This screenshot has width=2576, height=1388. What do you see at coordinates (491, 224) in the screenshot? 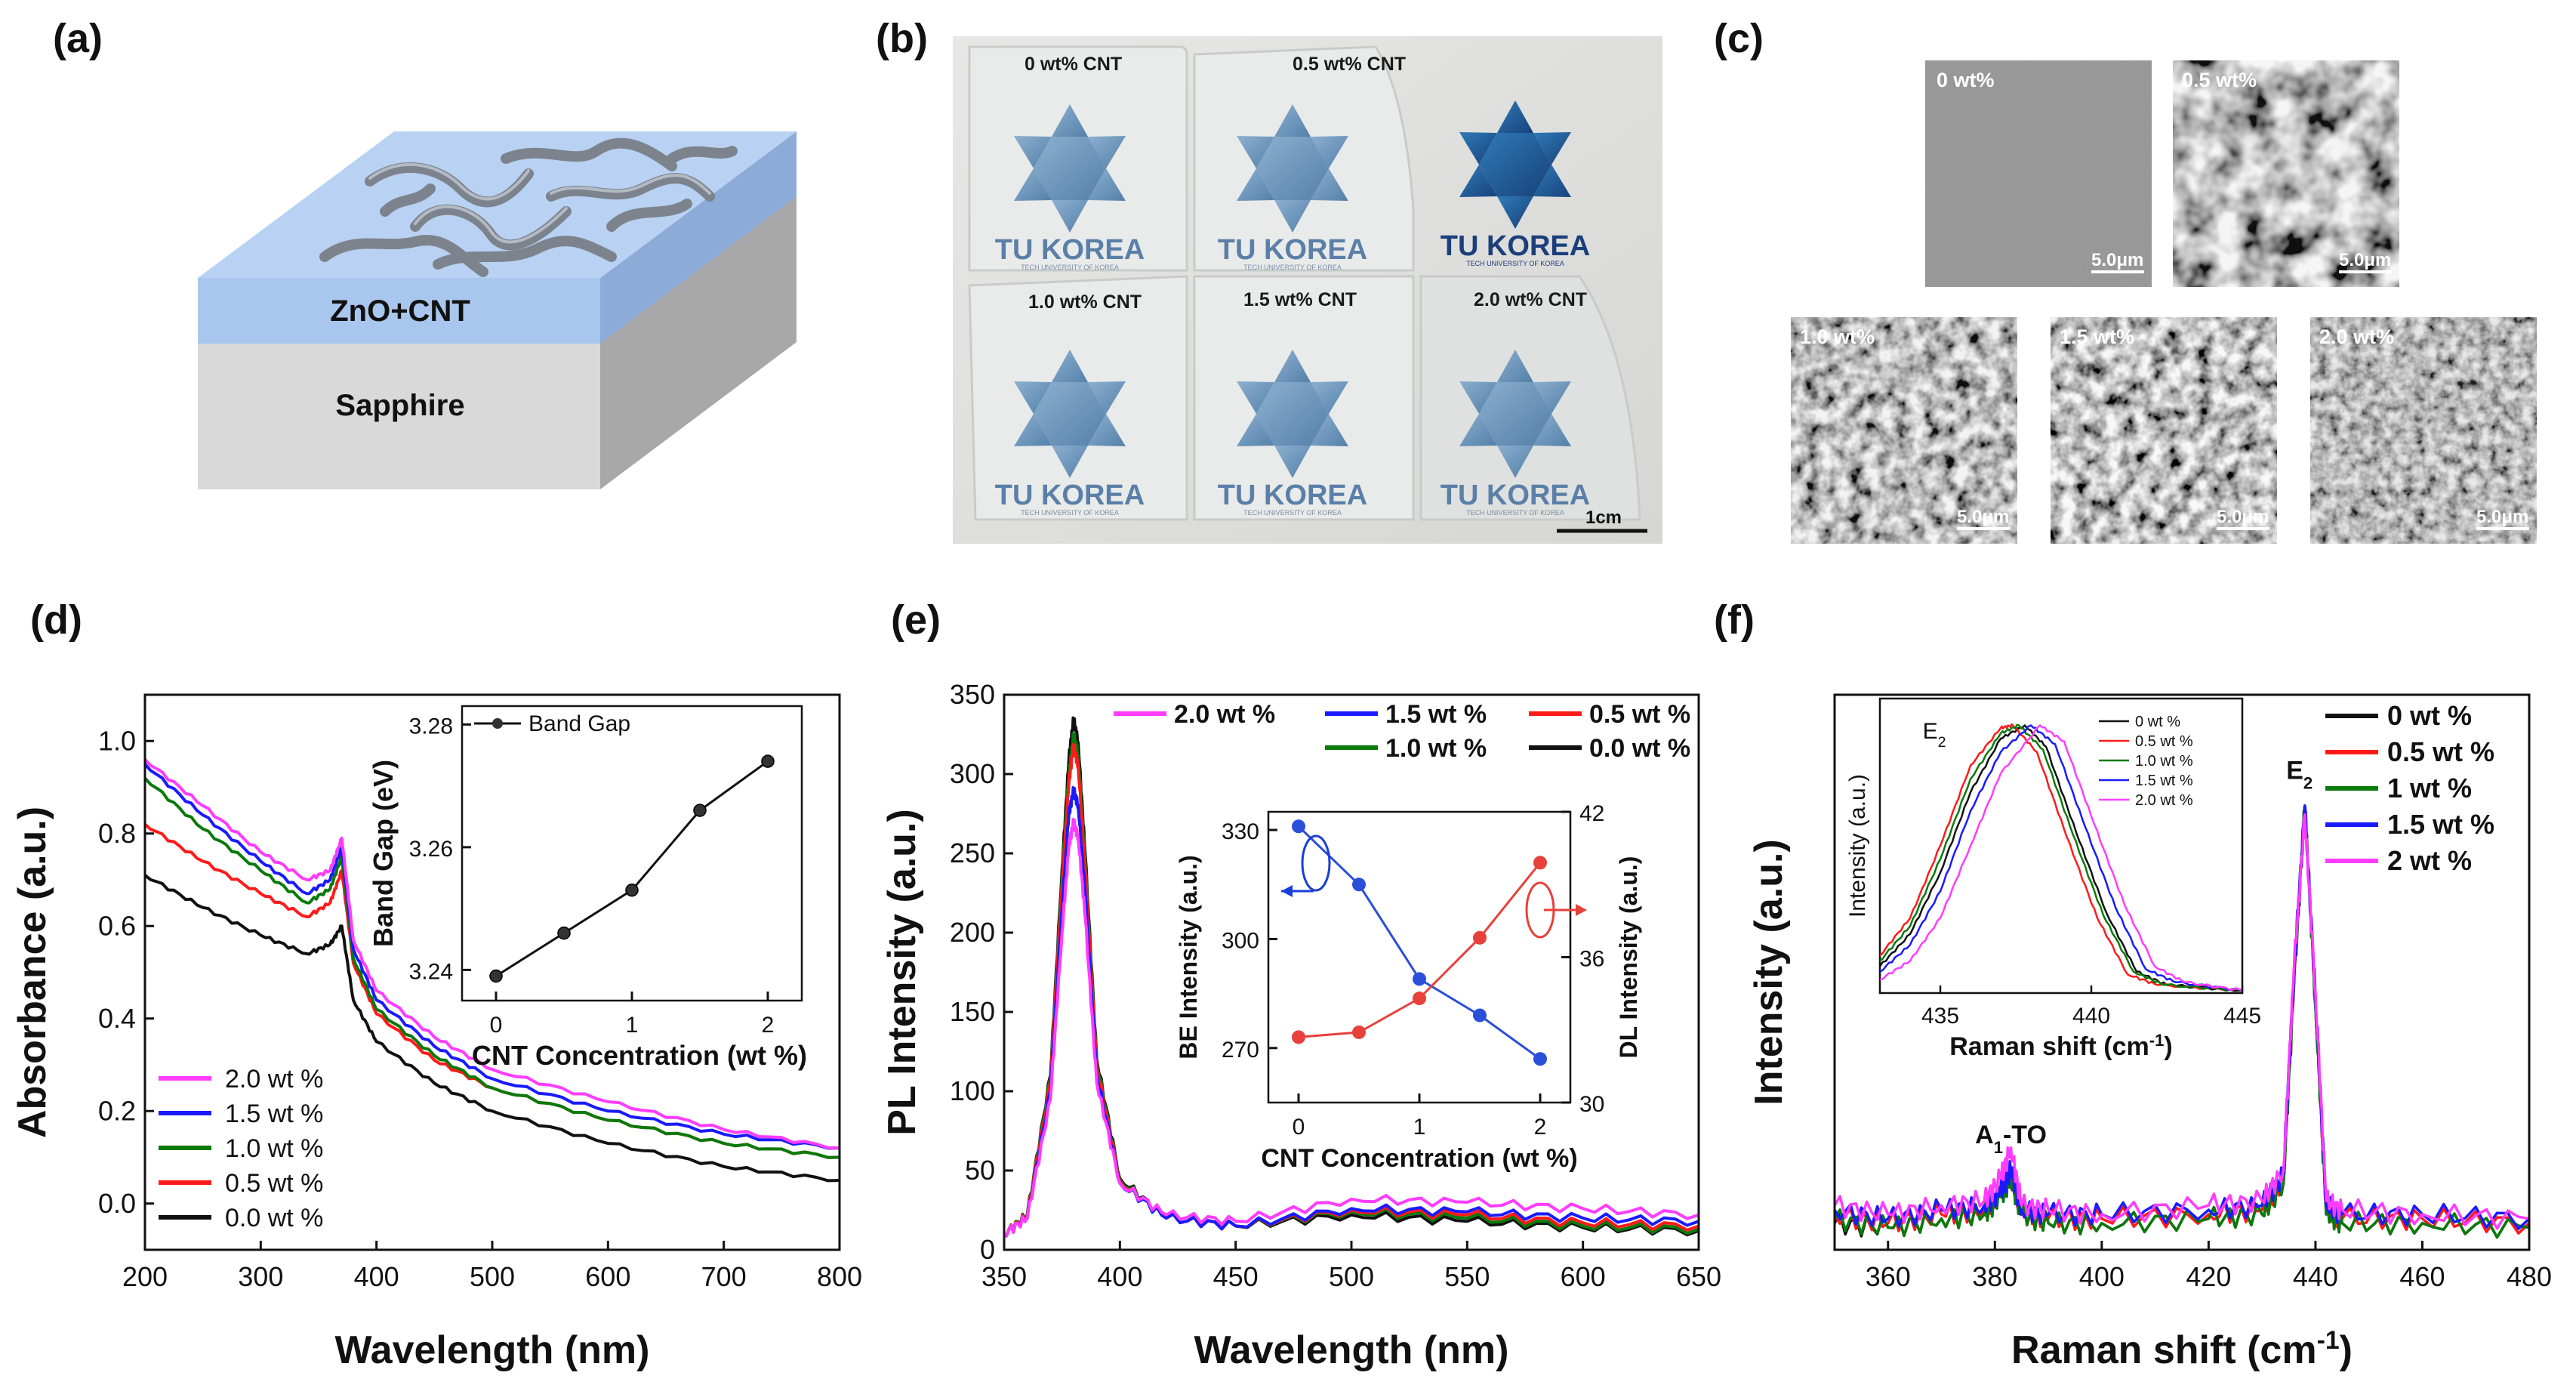
I see `cnt-fiber-shine` at bounding box center [491, 224].